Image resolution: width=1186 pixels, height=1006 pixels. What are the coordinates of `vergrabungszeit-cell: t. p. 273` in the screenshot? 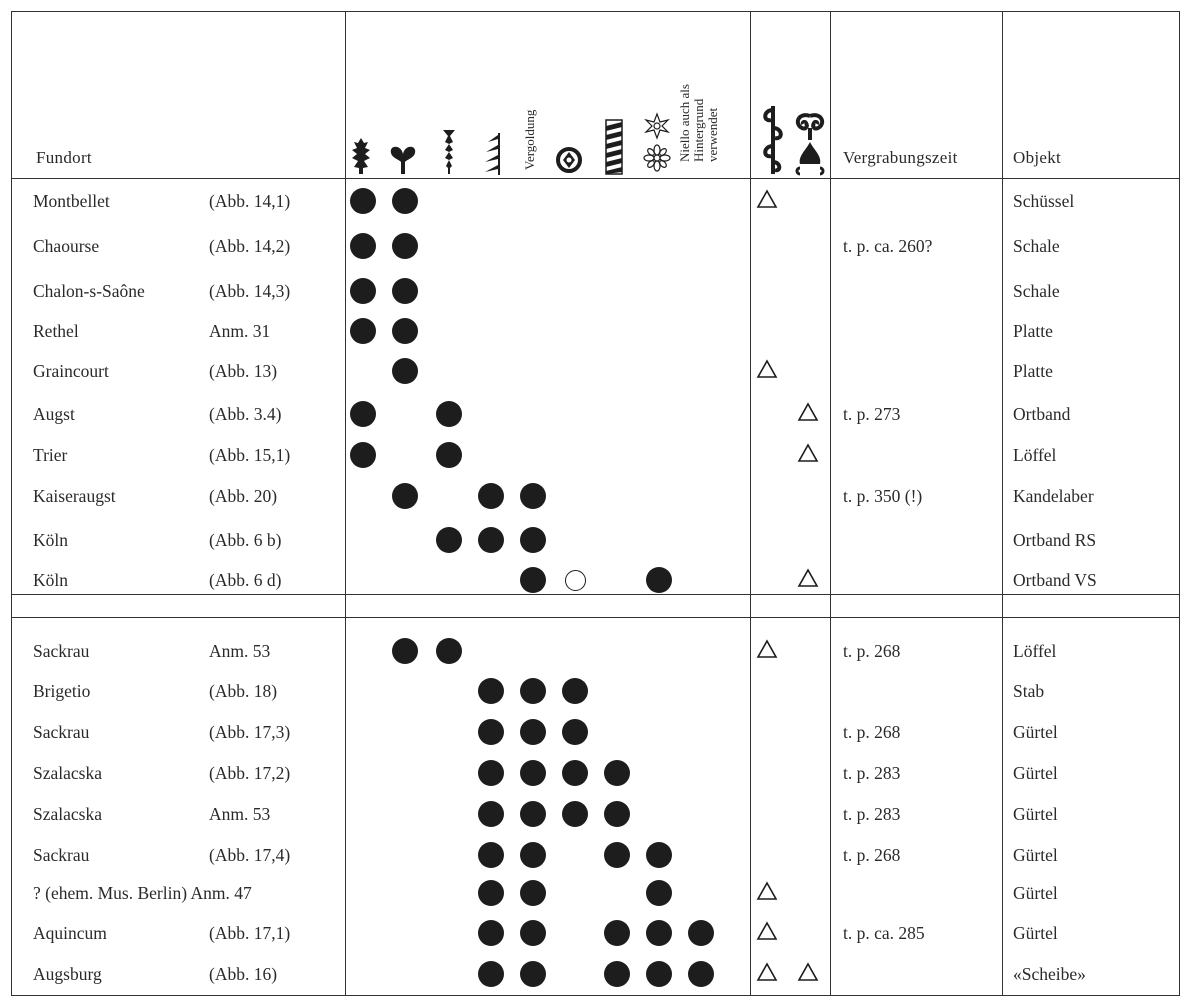 It's located at (872, 414).